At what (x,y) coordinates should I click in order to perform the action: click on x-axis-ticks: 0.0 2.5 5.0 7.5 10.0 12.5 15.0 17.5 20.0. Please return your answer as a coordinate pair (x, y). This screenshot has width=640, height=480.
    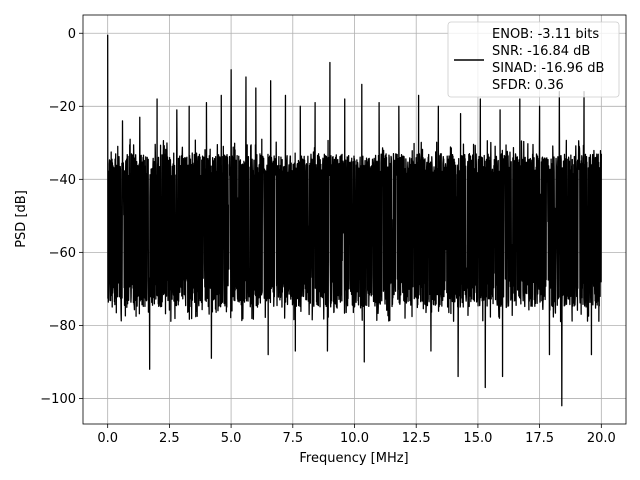
    Looking at the image, I should click on (356, 435).